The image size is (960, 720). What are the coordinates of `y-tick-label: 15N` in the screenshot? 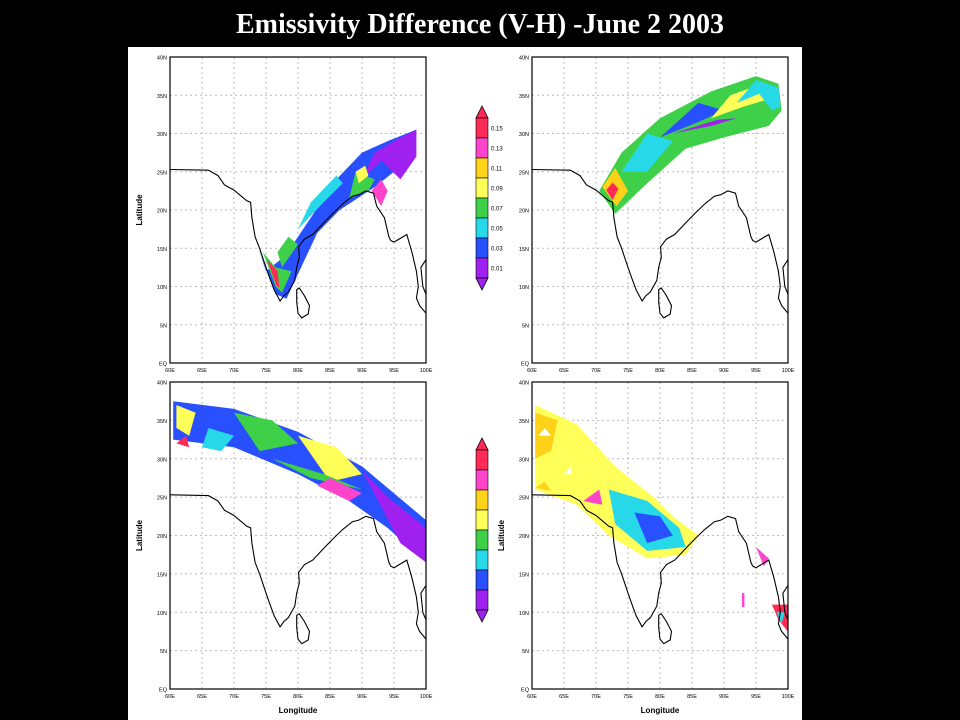 It's located at (524, 575).